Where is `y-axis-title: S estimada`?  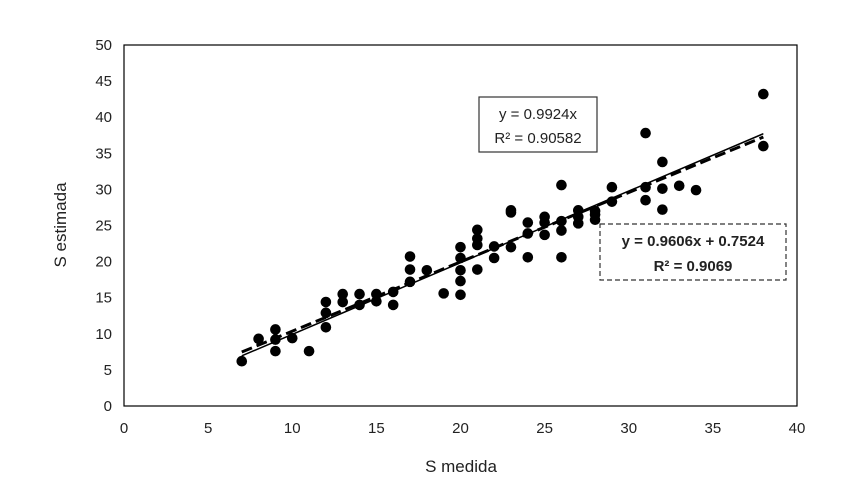 y-axis-title: S estimada is located at coordinates (60, 225).